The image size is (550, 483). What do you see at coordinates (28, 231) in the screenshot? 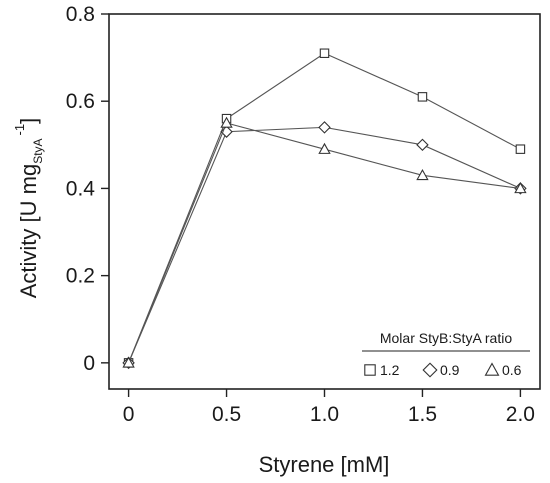
I see `y-axis-title-main: Activity [U mg` at bounding box center [28, 231].